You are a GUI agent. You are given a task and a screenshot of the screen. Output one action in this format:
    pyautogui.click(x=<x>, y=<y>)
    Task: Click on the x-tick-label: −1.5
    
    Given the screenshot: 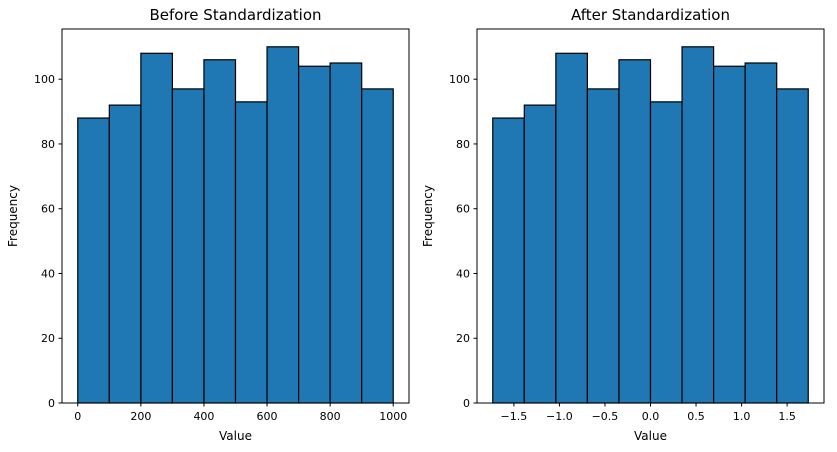 What is the action you would take?
    pyautogui.click(x=514, y=416)
    